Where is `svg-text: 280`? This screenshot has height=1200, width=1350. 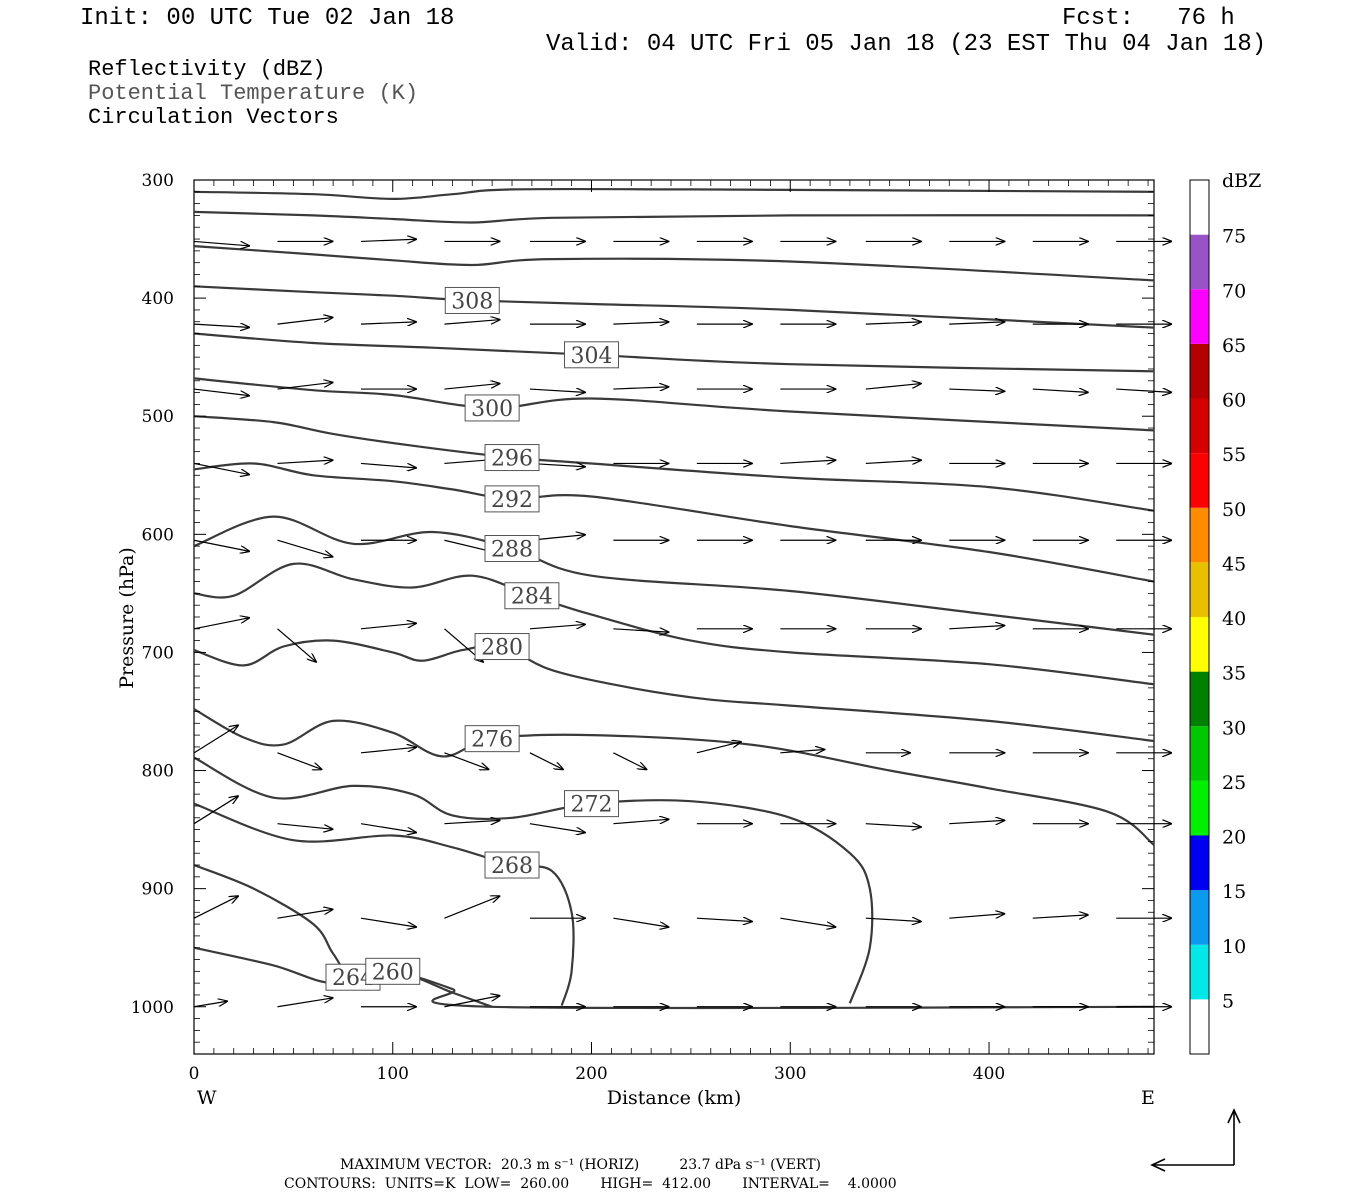 svg-text: 280 is located at coordinates (502, 648).